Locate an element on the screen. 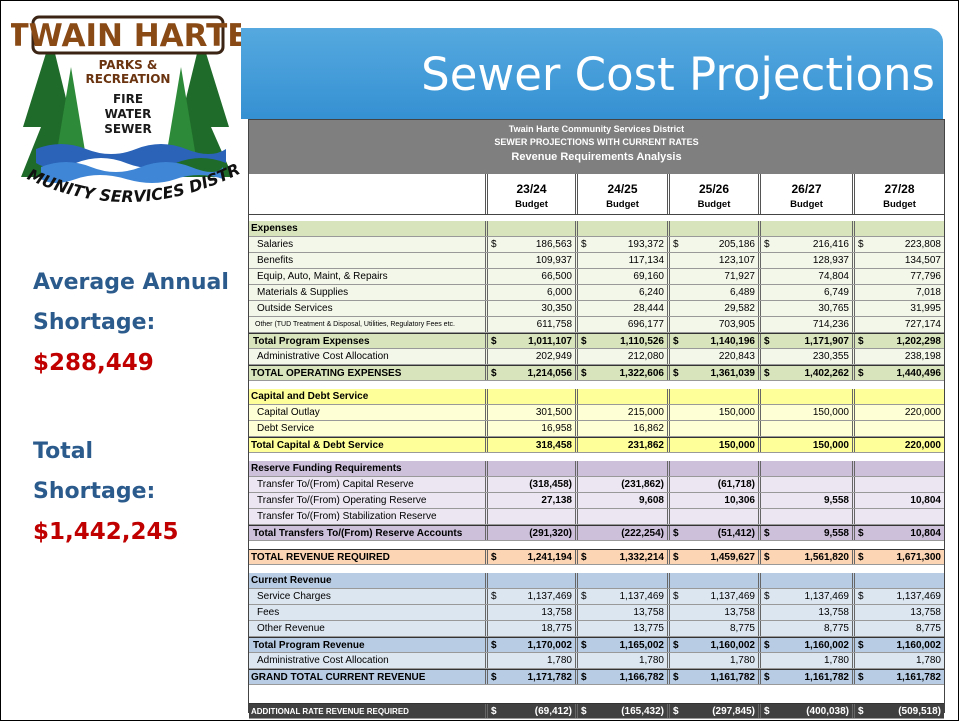  stat-label: Total is located at coordinates (63, 451).